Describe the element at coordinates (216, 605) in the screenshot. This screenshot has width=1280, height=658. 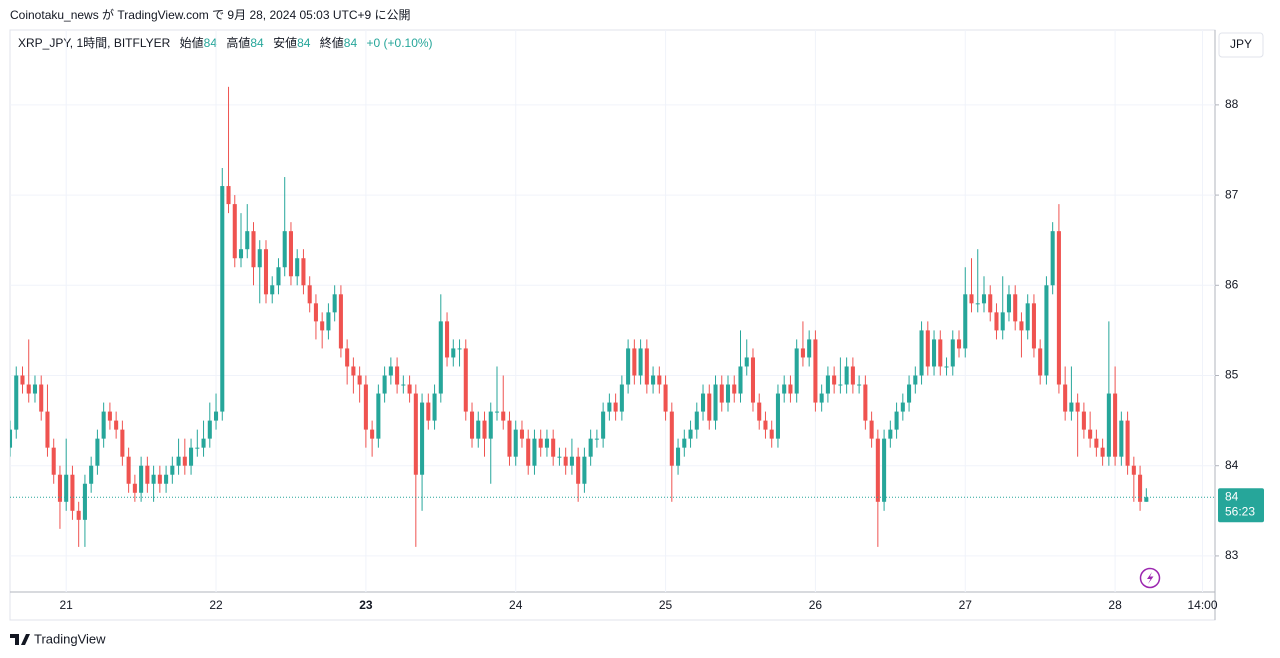
I see `x-tick-label: 22` at that location.